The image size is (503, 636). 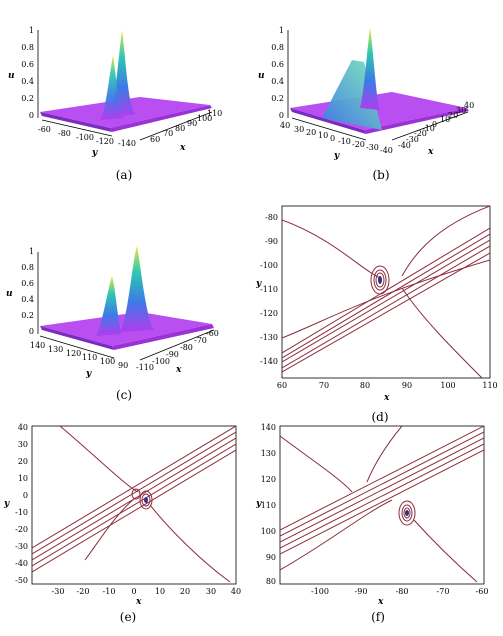 I want to click on y-tick: 120, so click(x=73, y=353).